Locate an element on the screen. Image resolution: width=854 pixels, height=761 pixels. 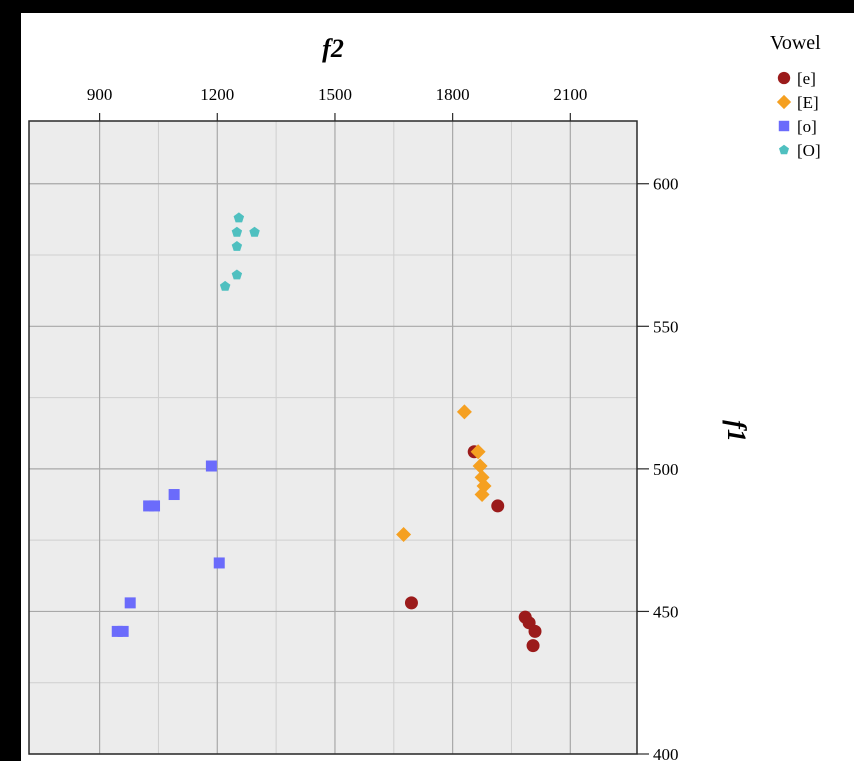
legend-label: [e] is located at coordinates (806, 78).